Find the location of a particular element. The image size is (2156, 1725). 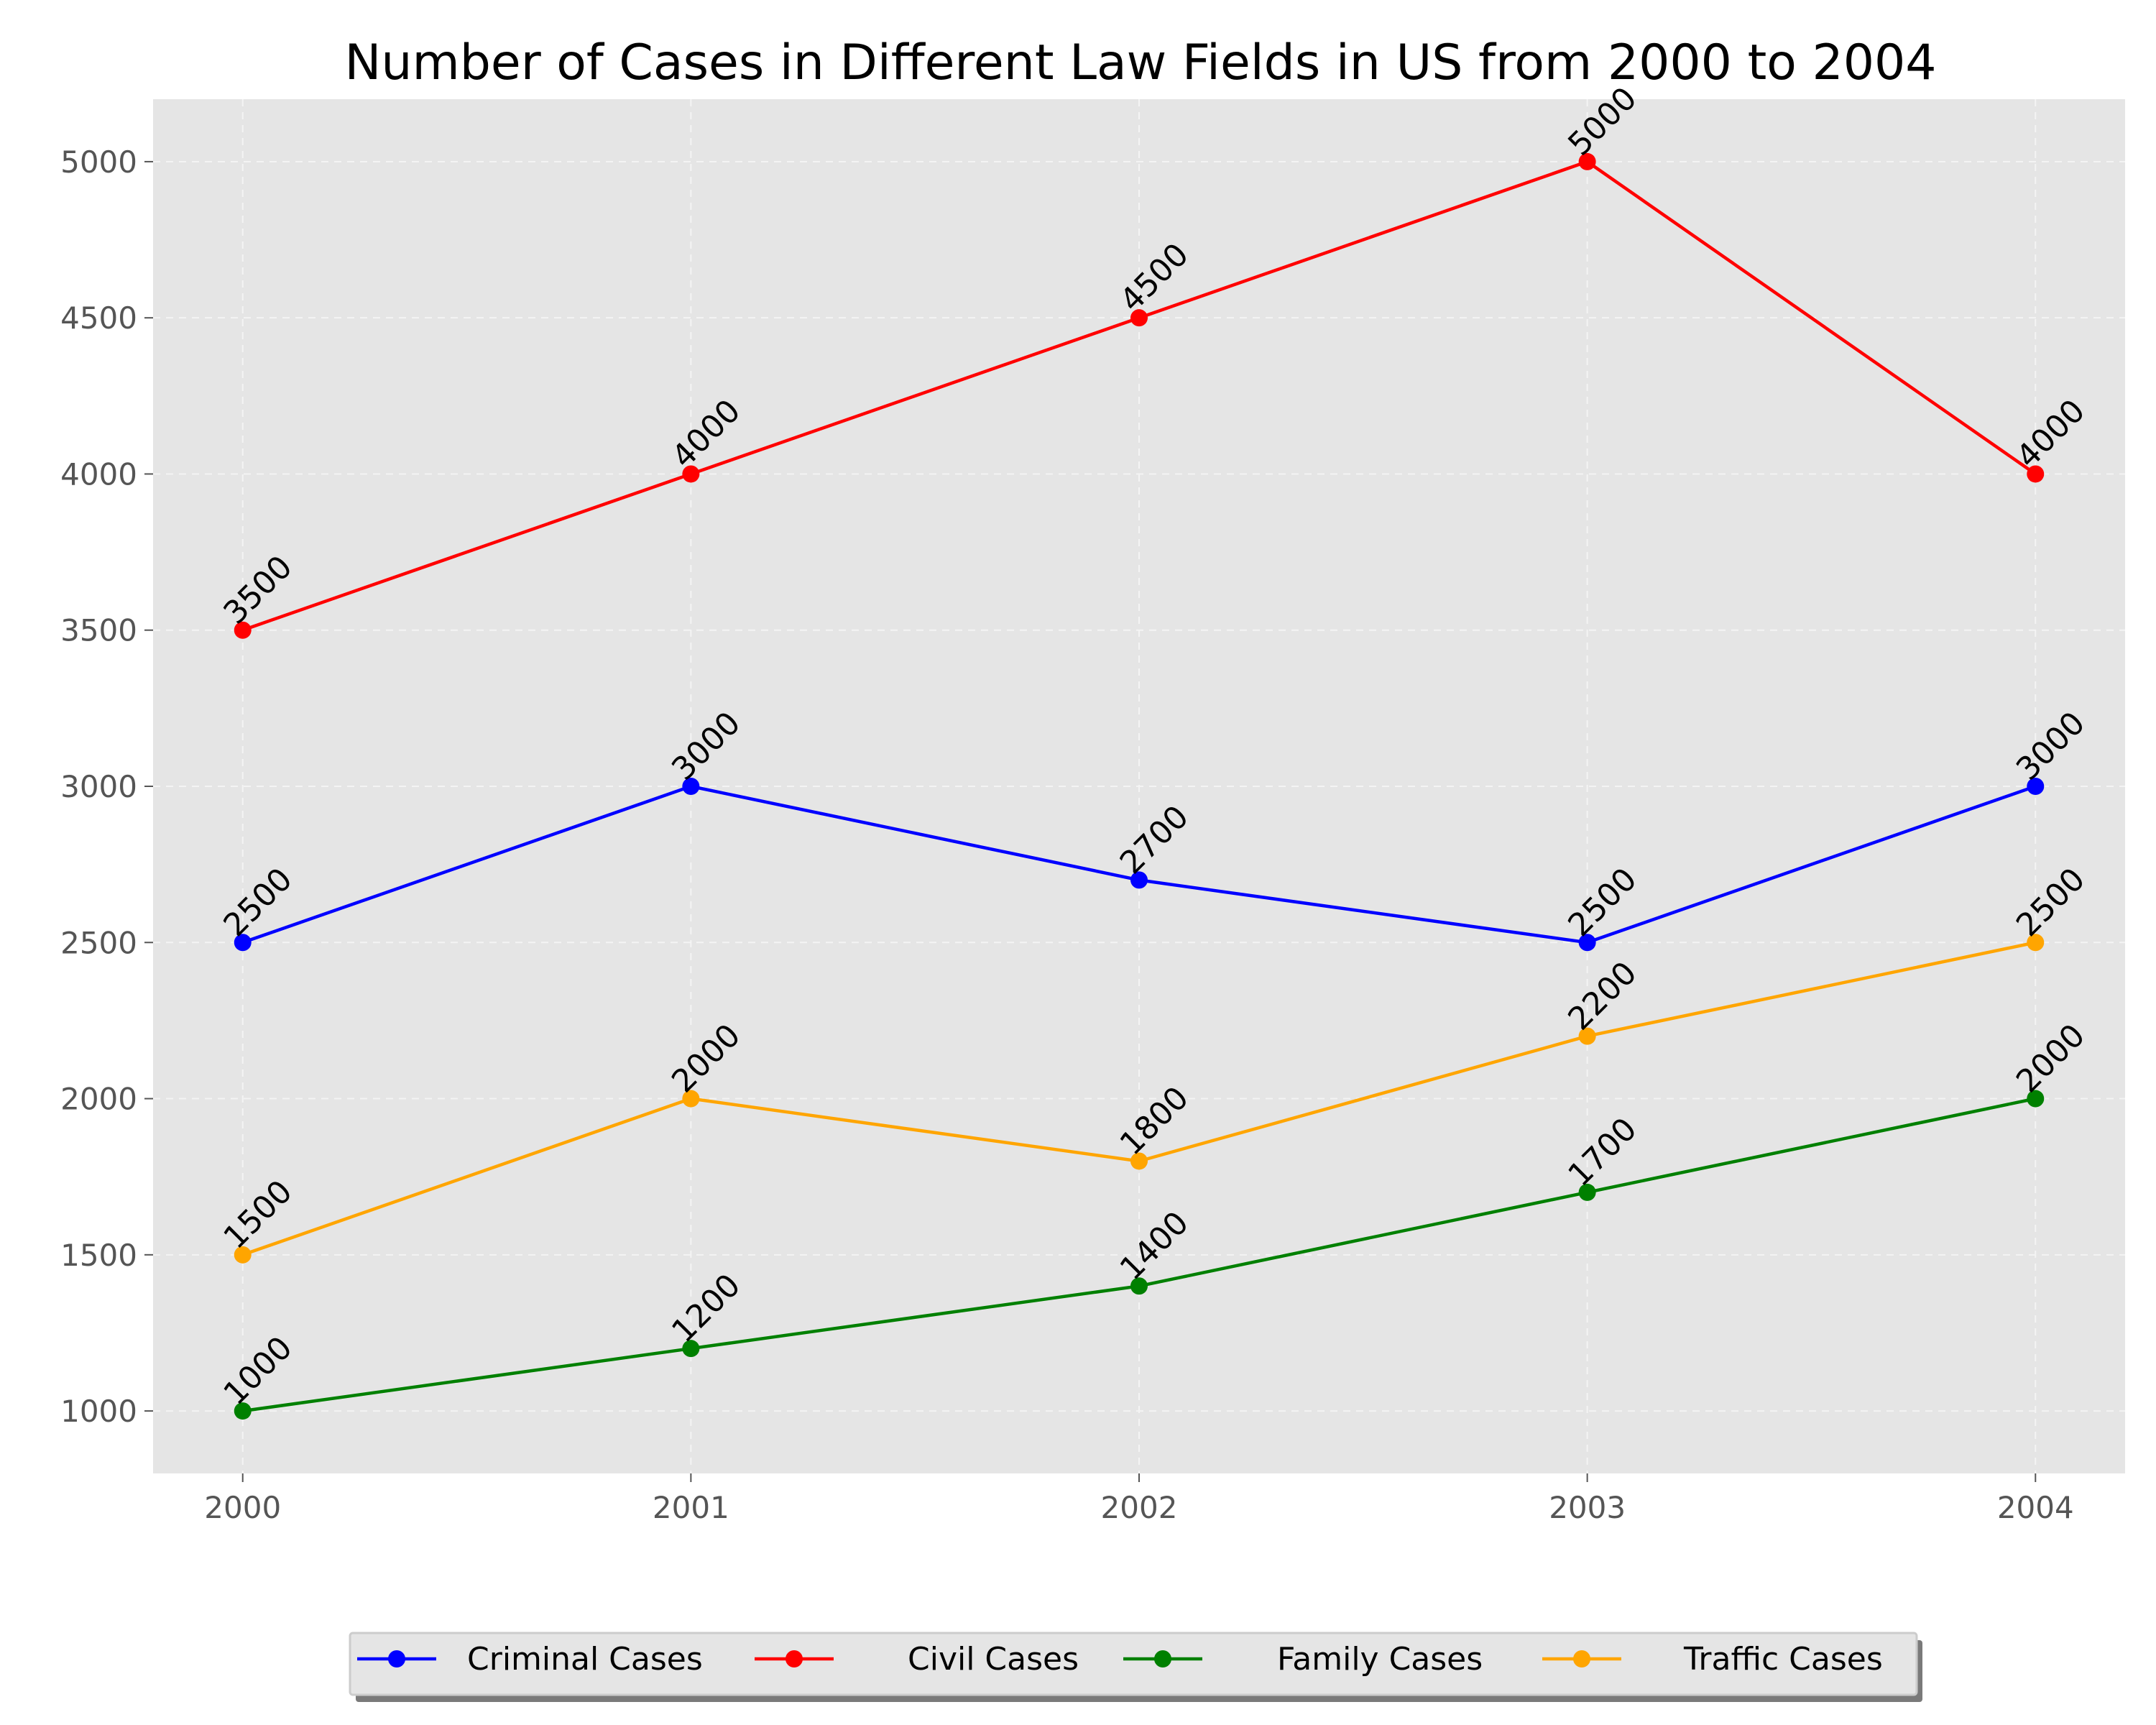

legend-marker-traffic-cases is located at coordinates (1581, 1659).